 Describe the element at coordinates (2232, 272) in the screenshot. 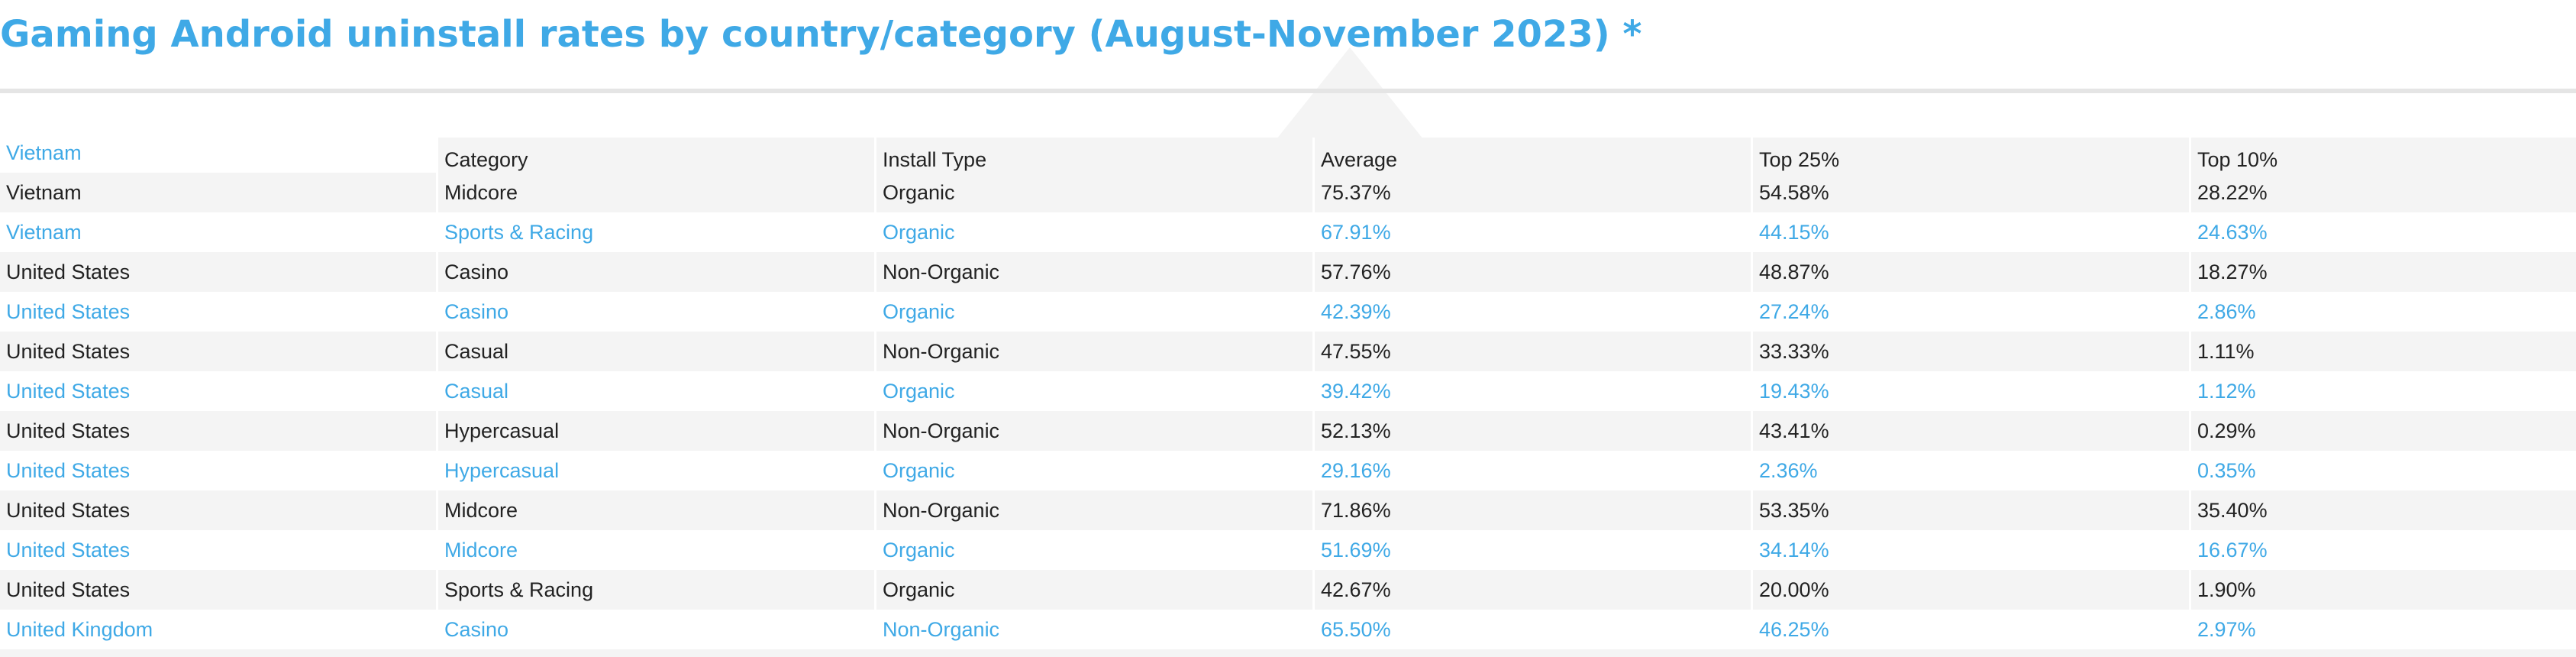

I see `cell-top-10: 18.27%` at that location.